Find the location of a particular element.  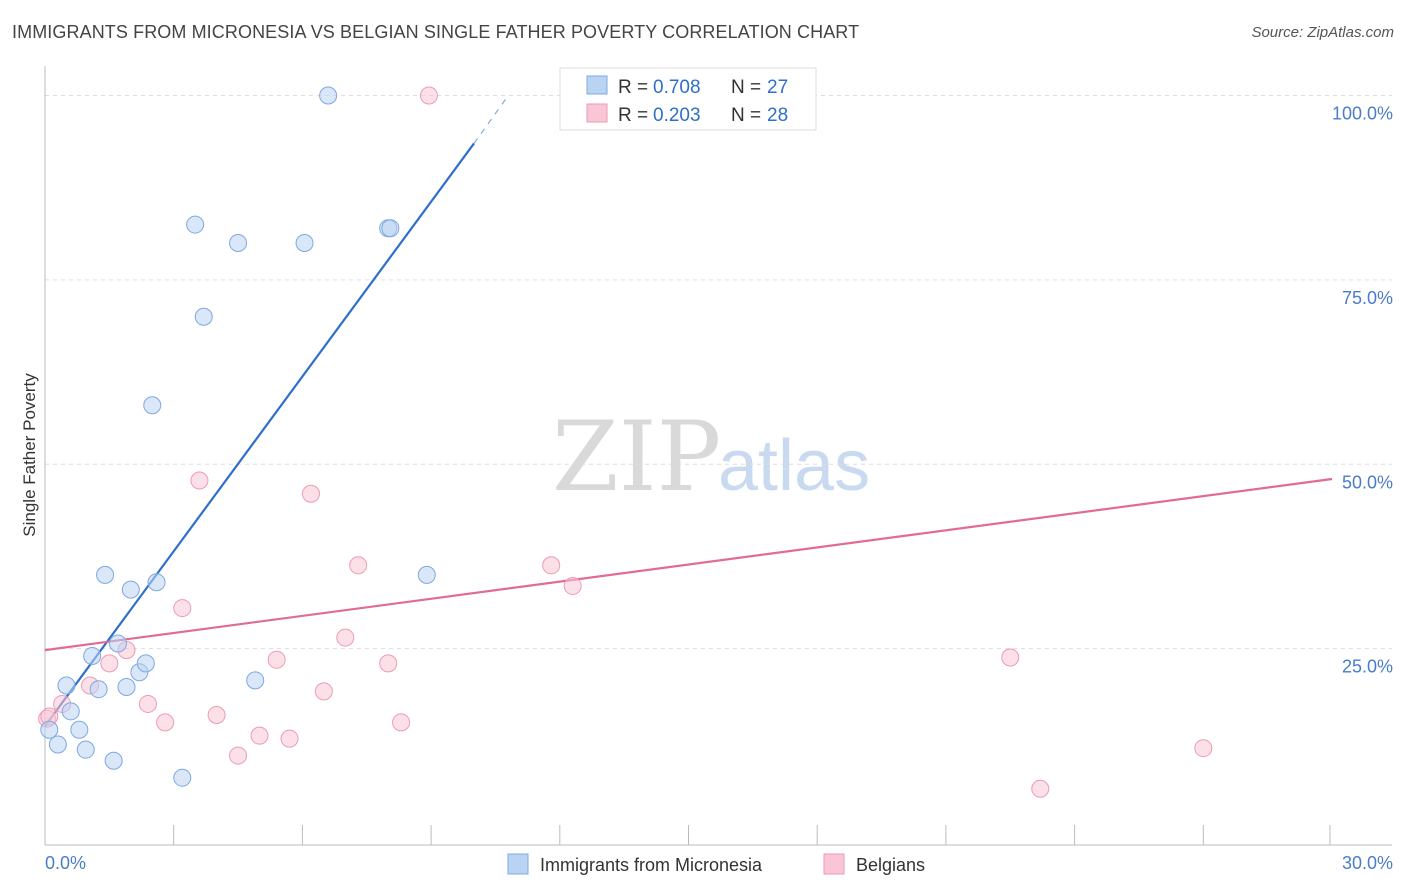

y-axis-label: Single Father Poverty is located at coordinates (29, 455).